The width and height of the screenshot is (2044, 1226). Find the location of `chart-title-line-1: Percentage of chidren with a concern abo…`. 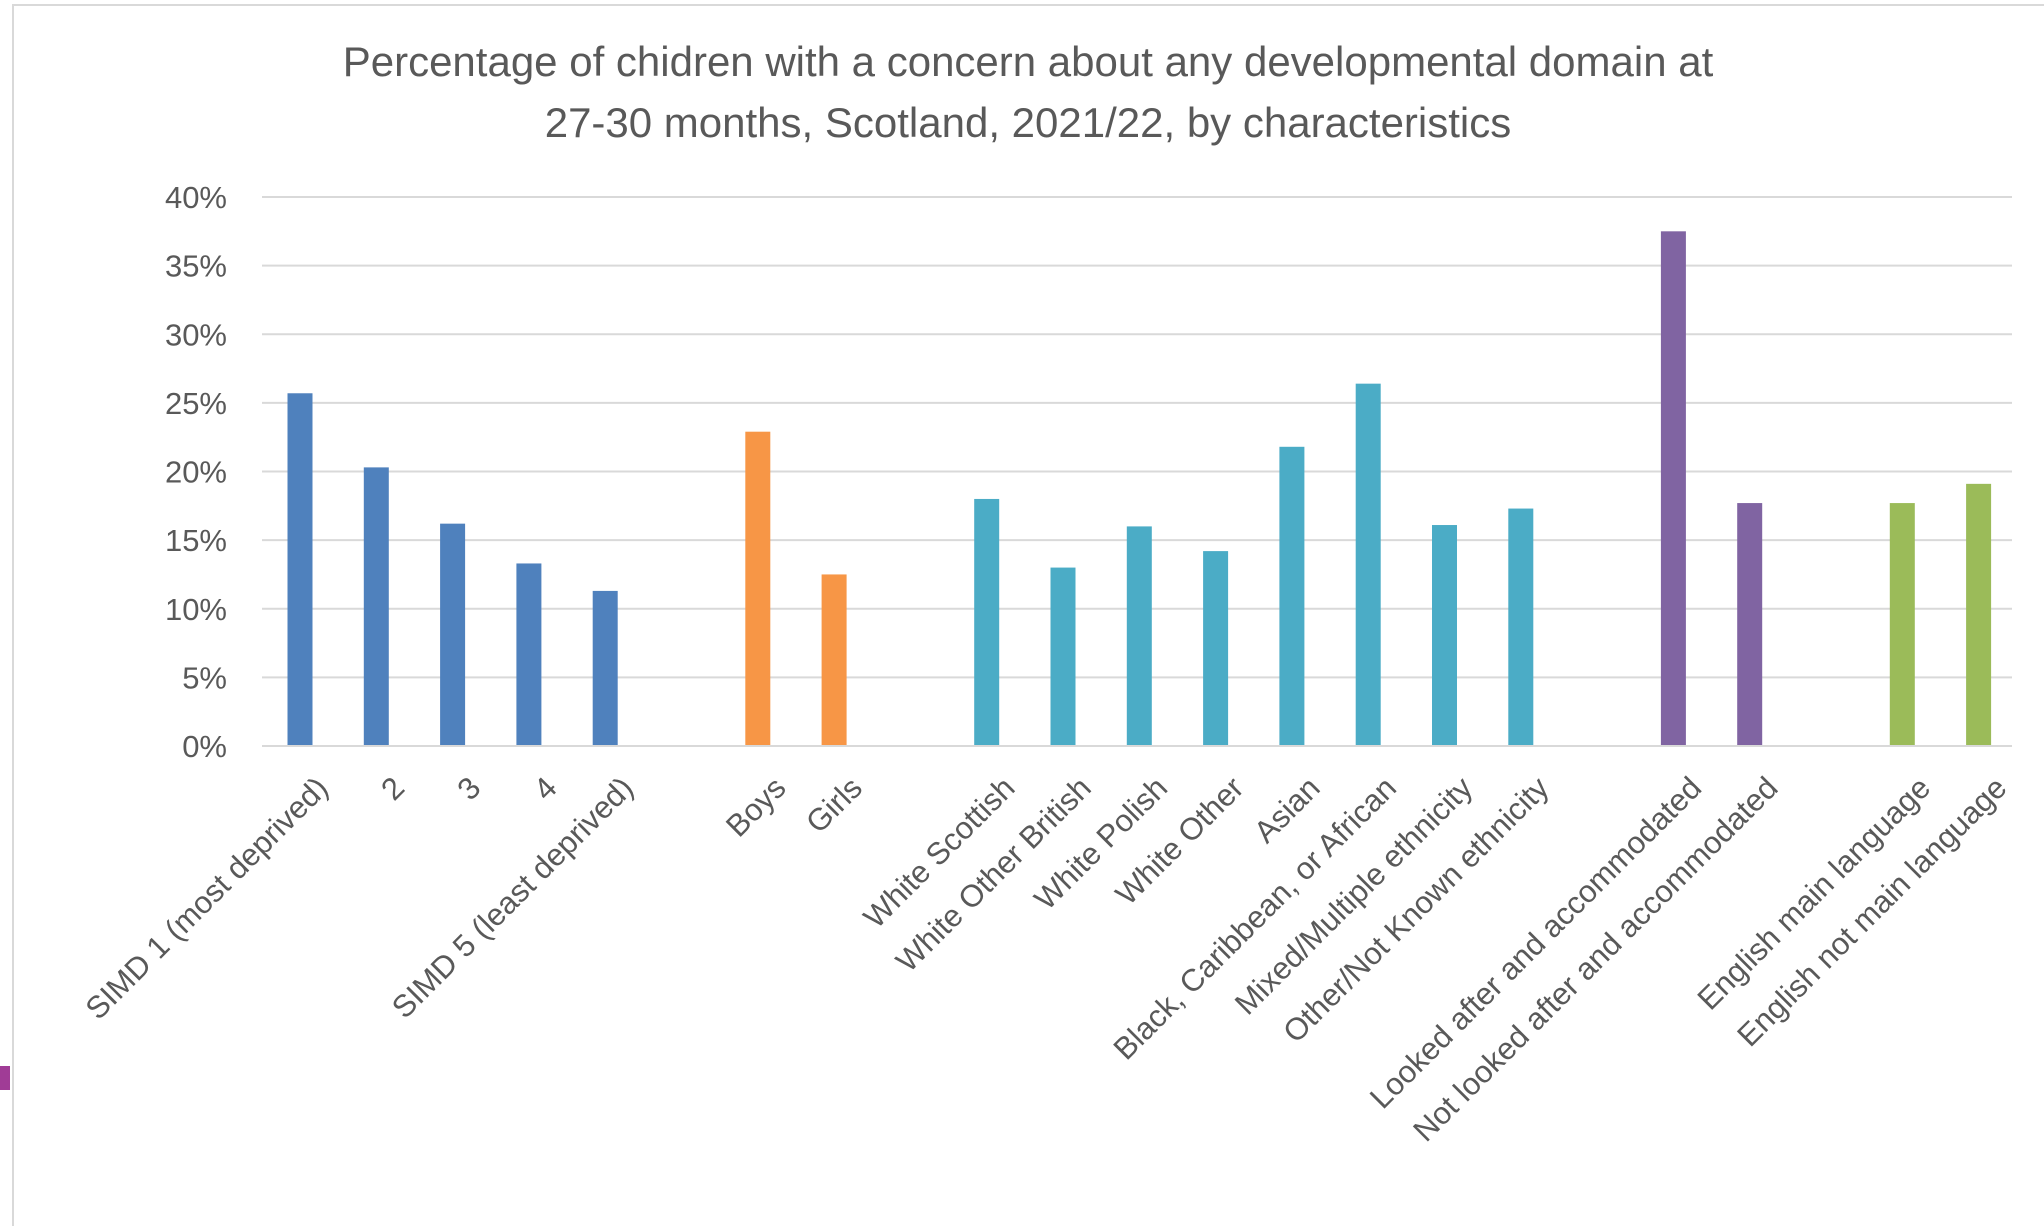

chart-title-line-1: Percentage of chidren with a concern abo… is located at coordinates (1028, 61).